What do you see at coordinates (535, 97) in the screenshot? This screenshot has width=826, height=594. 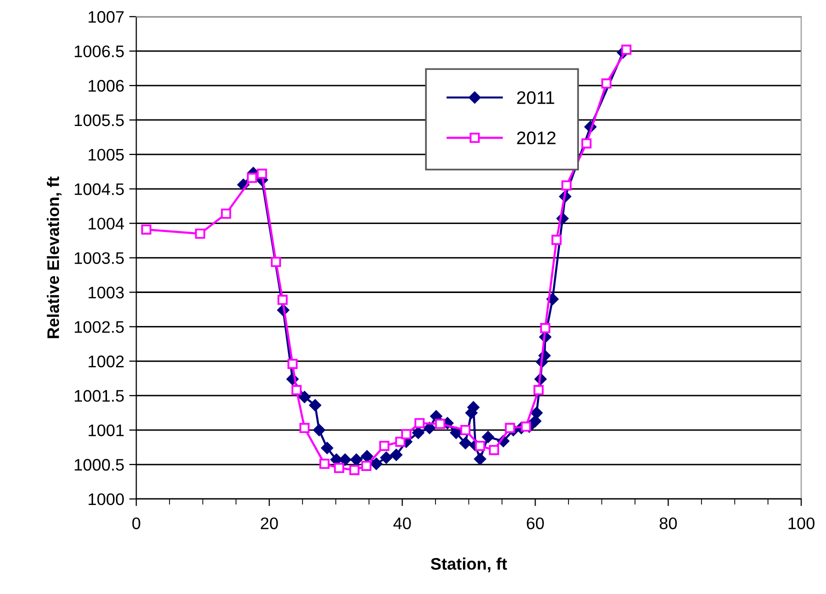 I see `legend-label: 2011` at bounding box center [535, 97].